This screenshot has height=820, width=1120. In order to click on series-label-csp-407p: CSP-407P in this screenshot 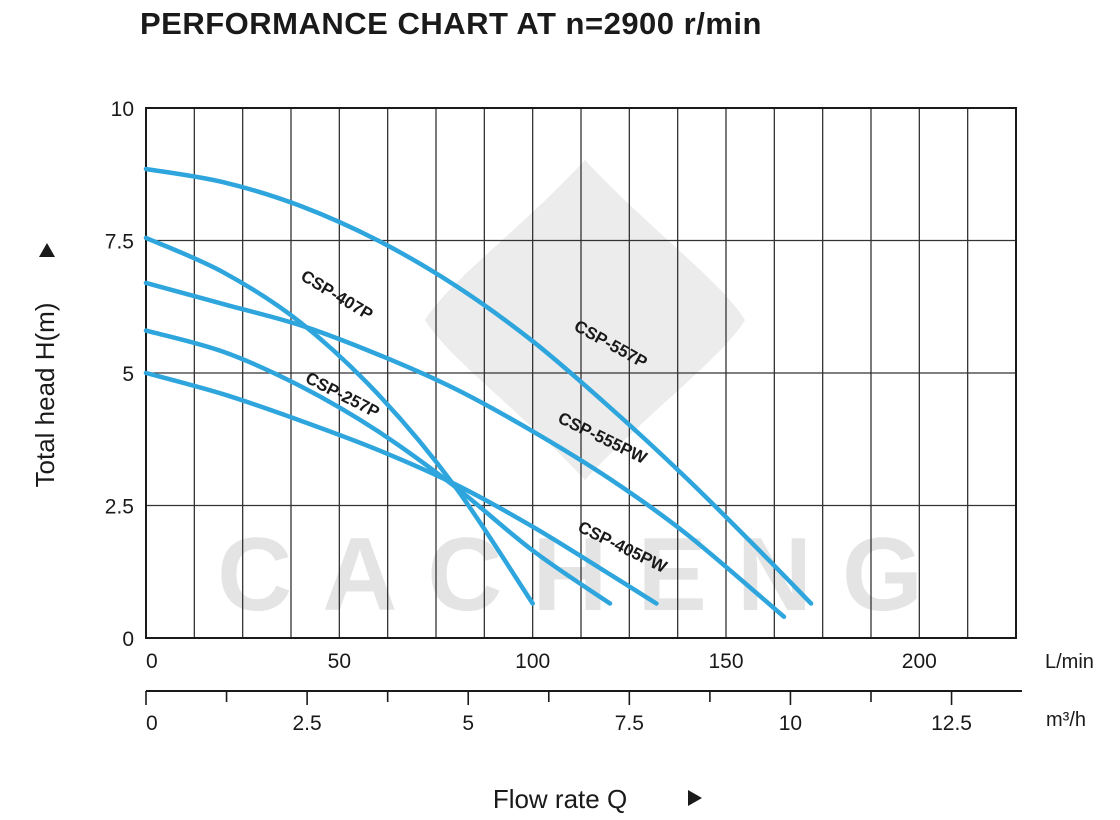, I will do `click(337, 295)`.